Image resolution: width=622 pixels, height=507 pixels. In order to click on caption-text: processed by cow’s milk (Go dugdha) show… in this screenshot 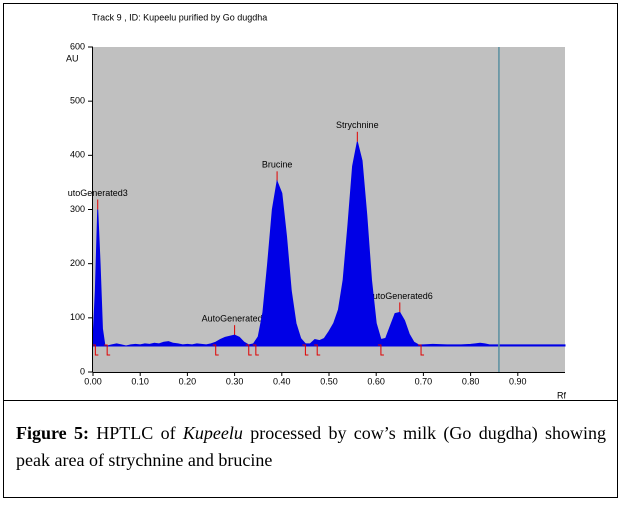, I will do `click(311, 446)`.